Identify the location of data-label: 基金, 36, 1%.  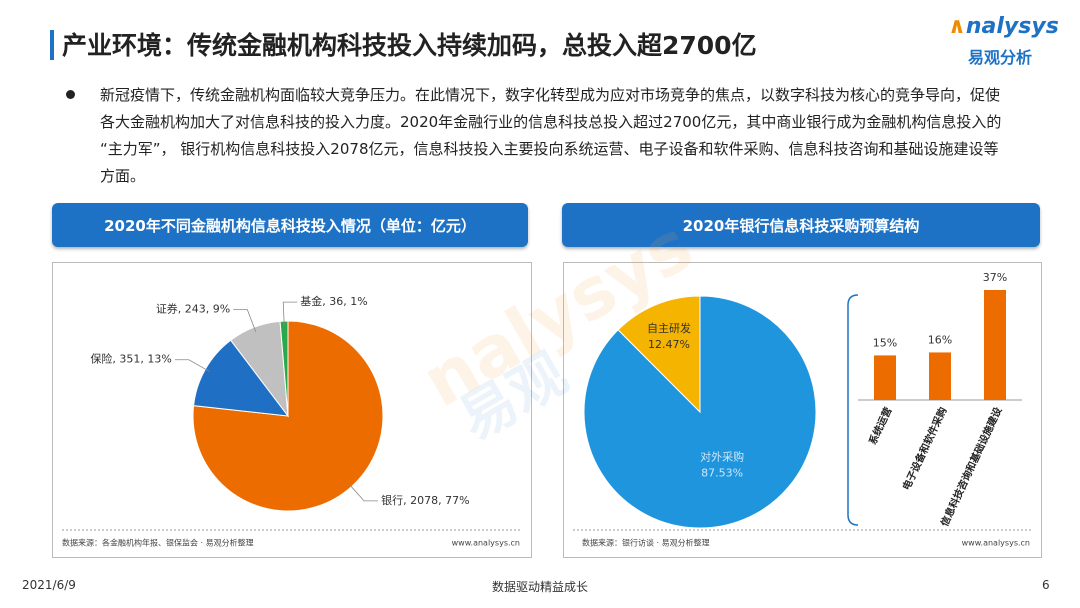
(333, 301).